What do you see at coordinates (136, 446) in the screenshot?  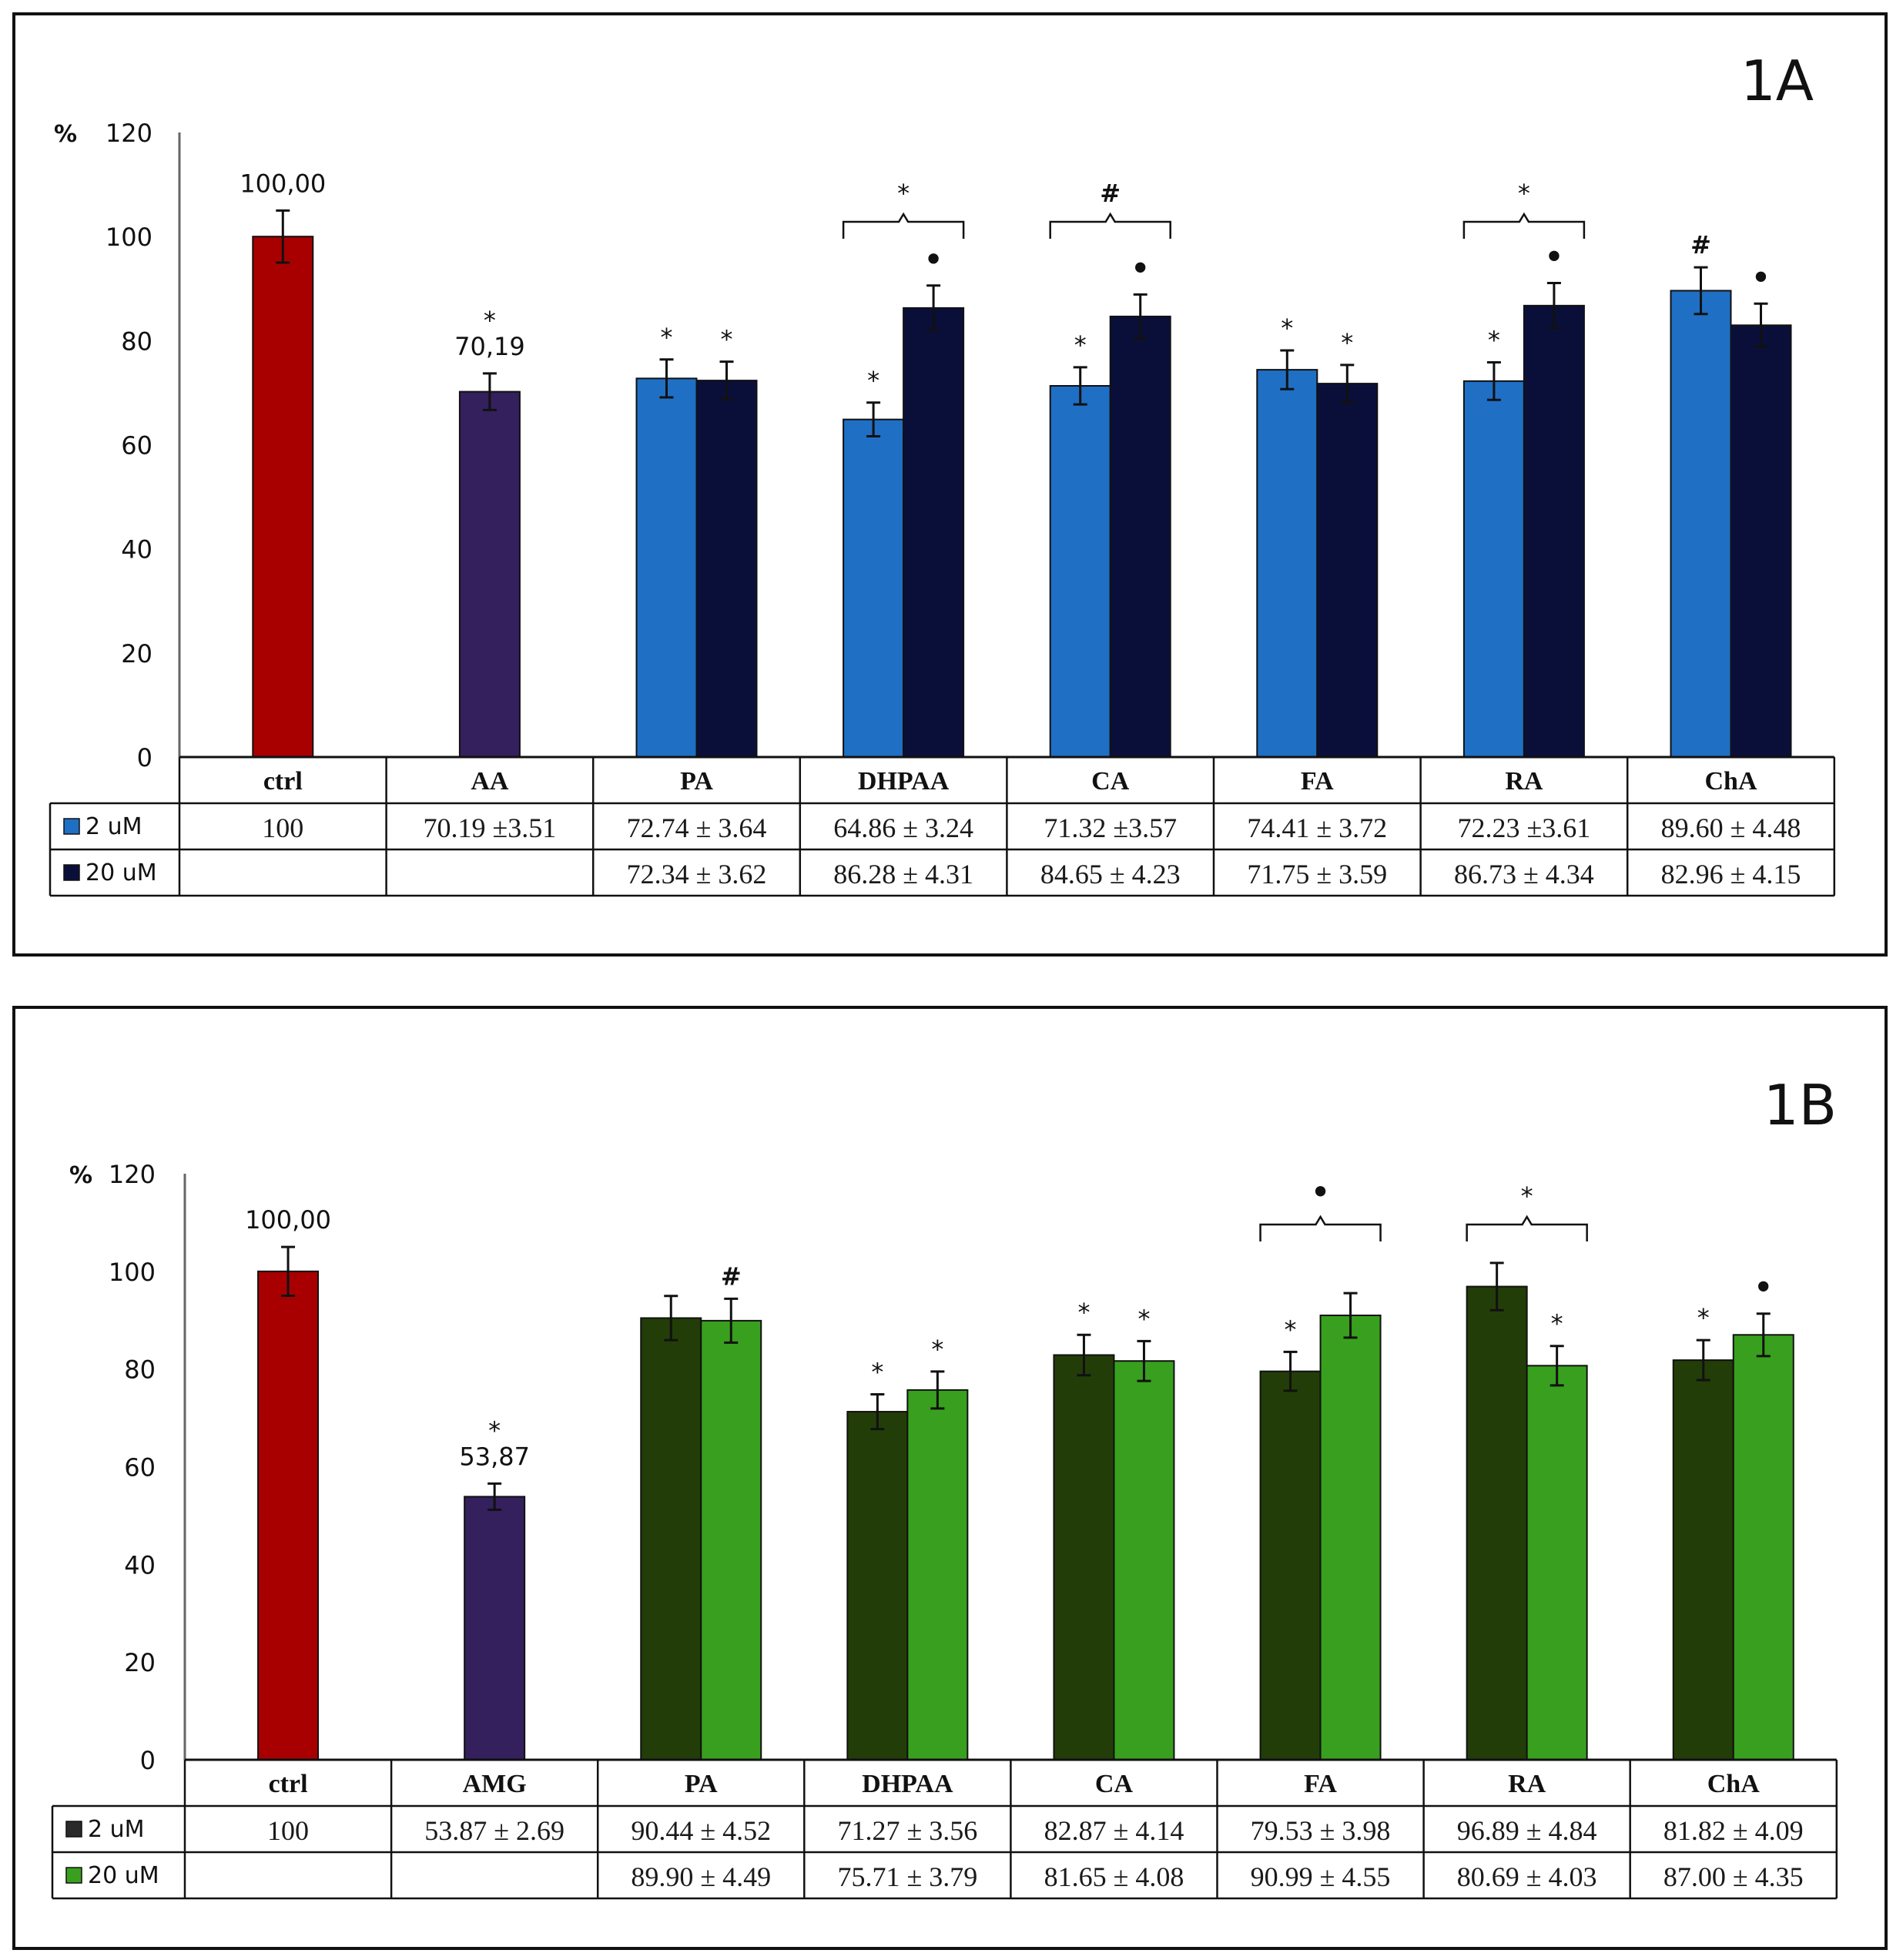 I see `y-tick-label: 60` at bounding box center [136, 446].